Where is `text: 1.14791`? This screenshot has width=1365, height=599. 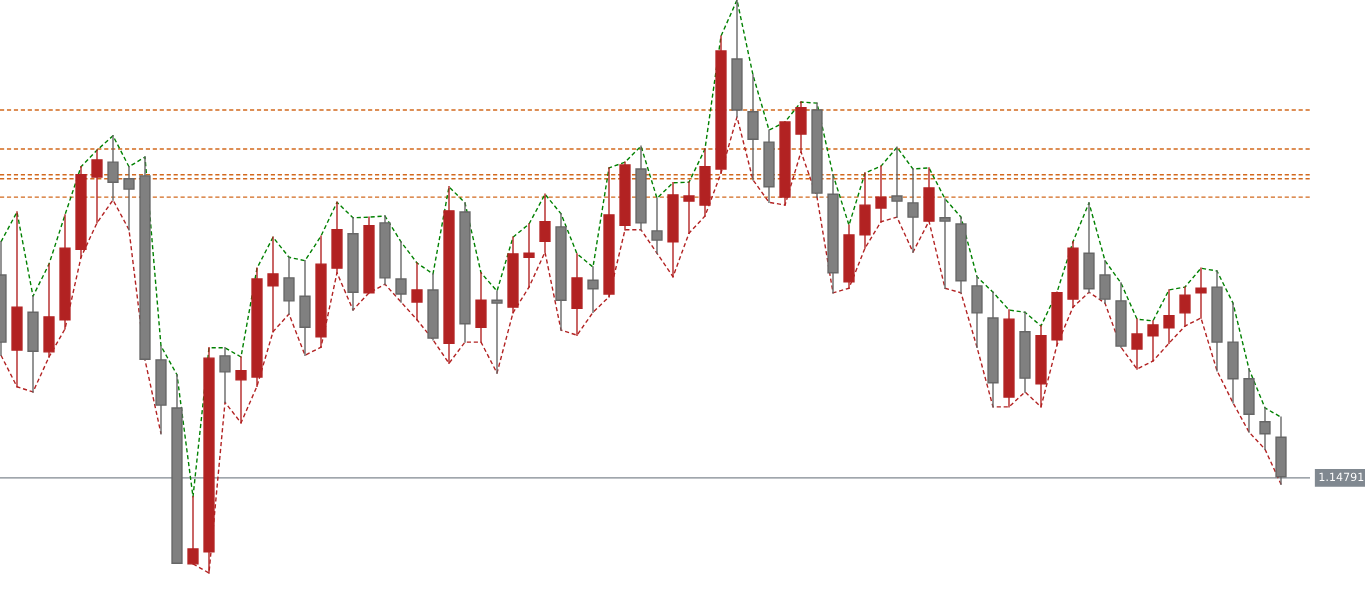
text: 1.14791 is located at coordinates (1341, 477).